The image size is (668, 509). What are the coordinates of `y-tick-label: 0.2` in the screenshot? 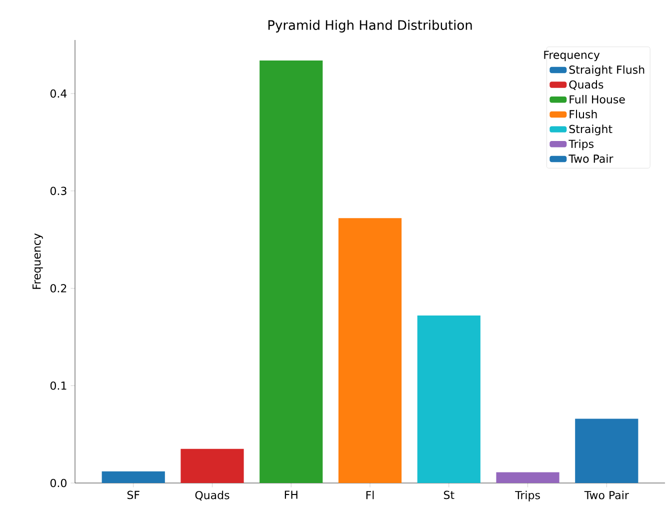 It's located at (58, 288).